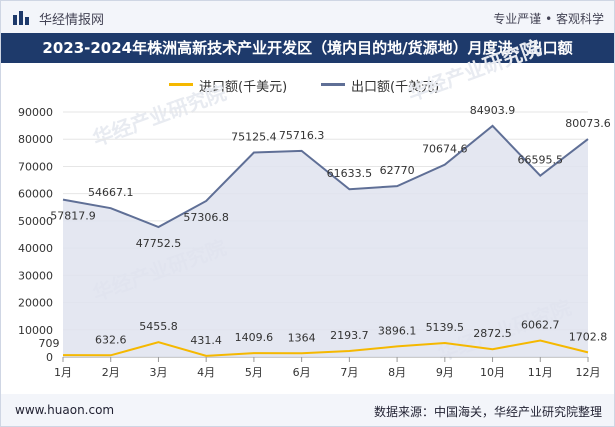 The height and width of the screenshot is (427, 615). I want to click on bar-chart-icon, so click(21, 18).